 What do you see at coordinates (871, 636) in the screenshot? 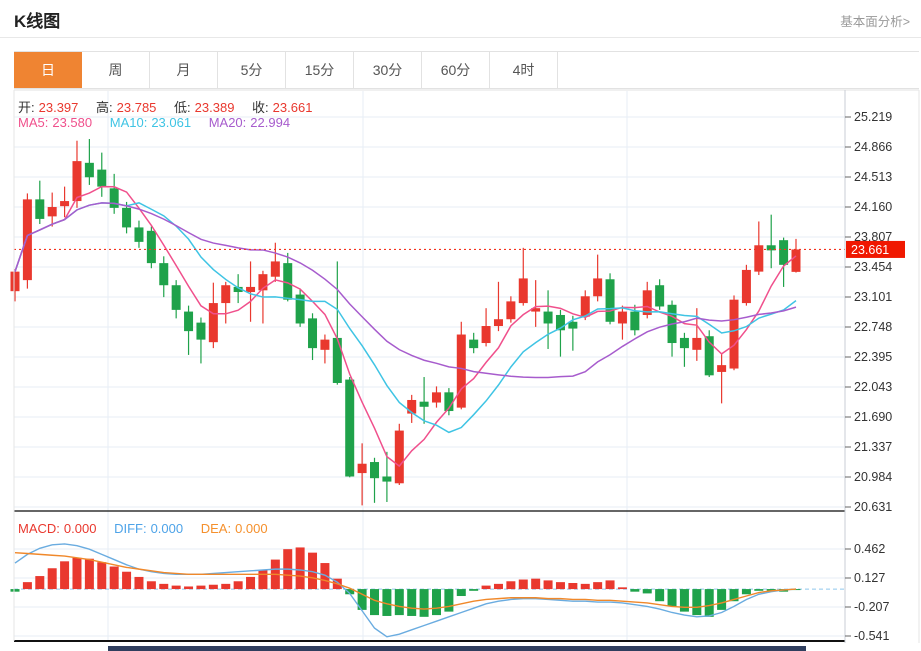
I see `macd-tick-label: -0.541` at bounding box center [871, 636].